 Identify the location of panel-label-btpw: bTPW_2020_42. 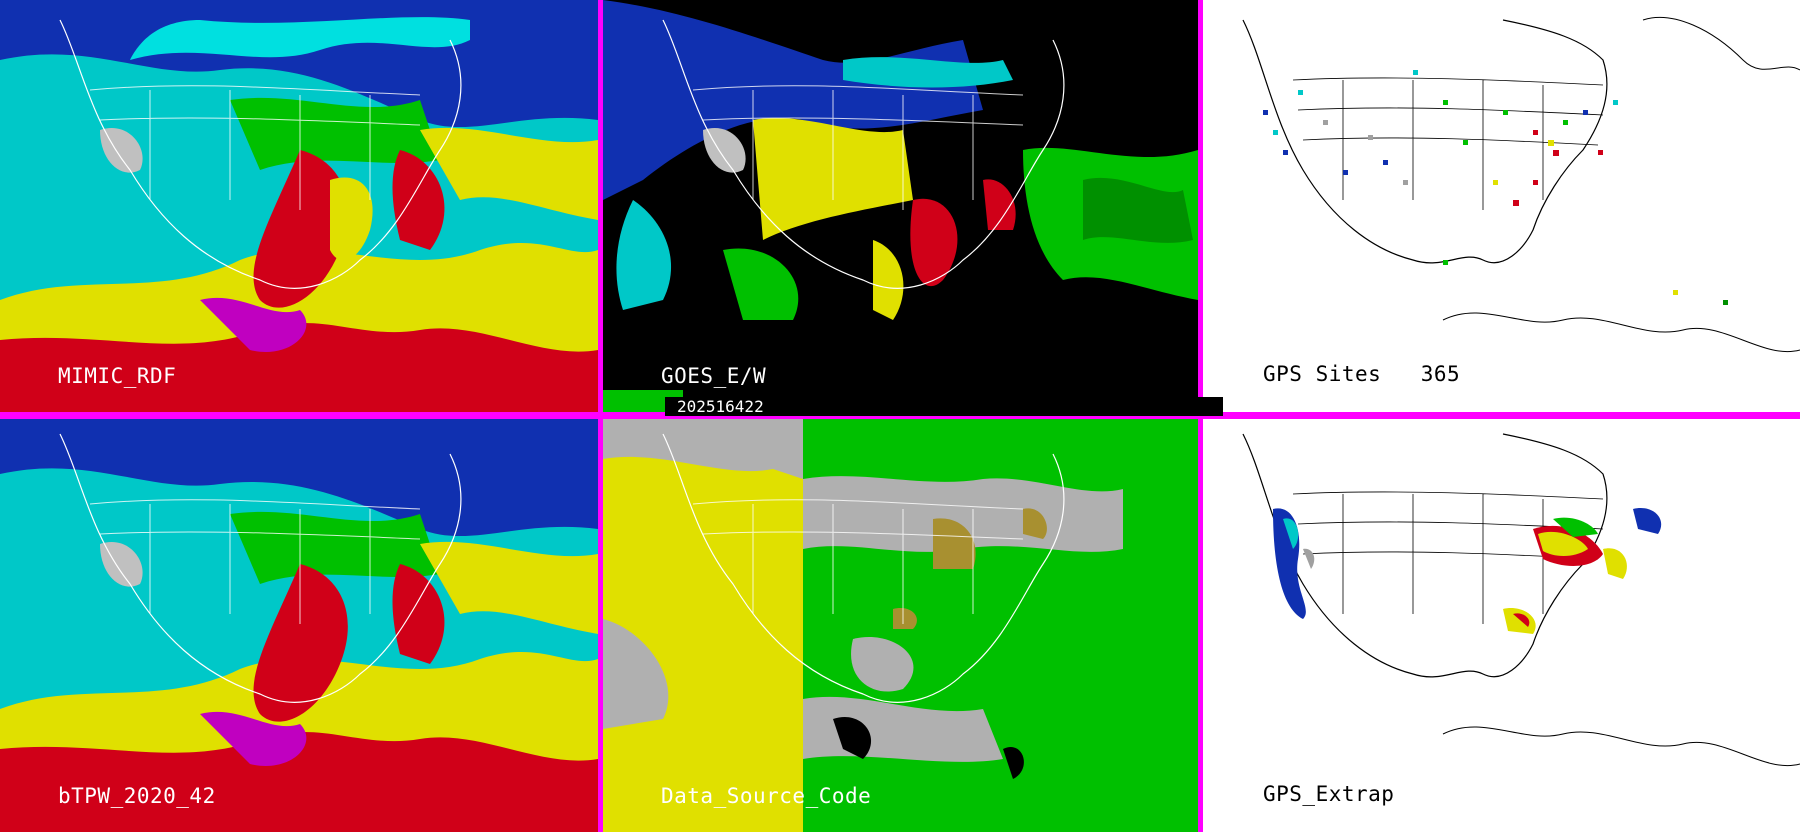
(137, 796).